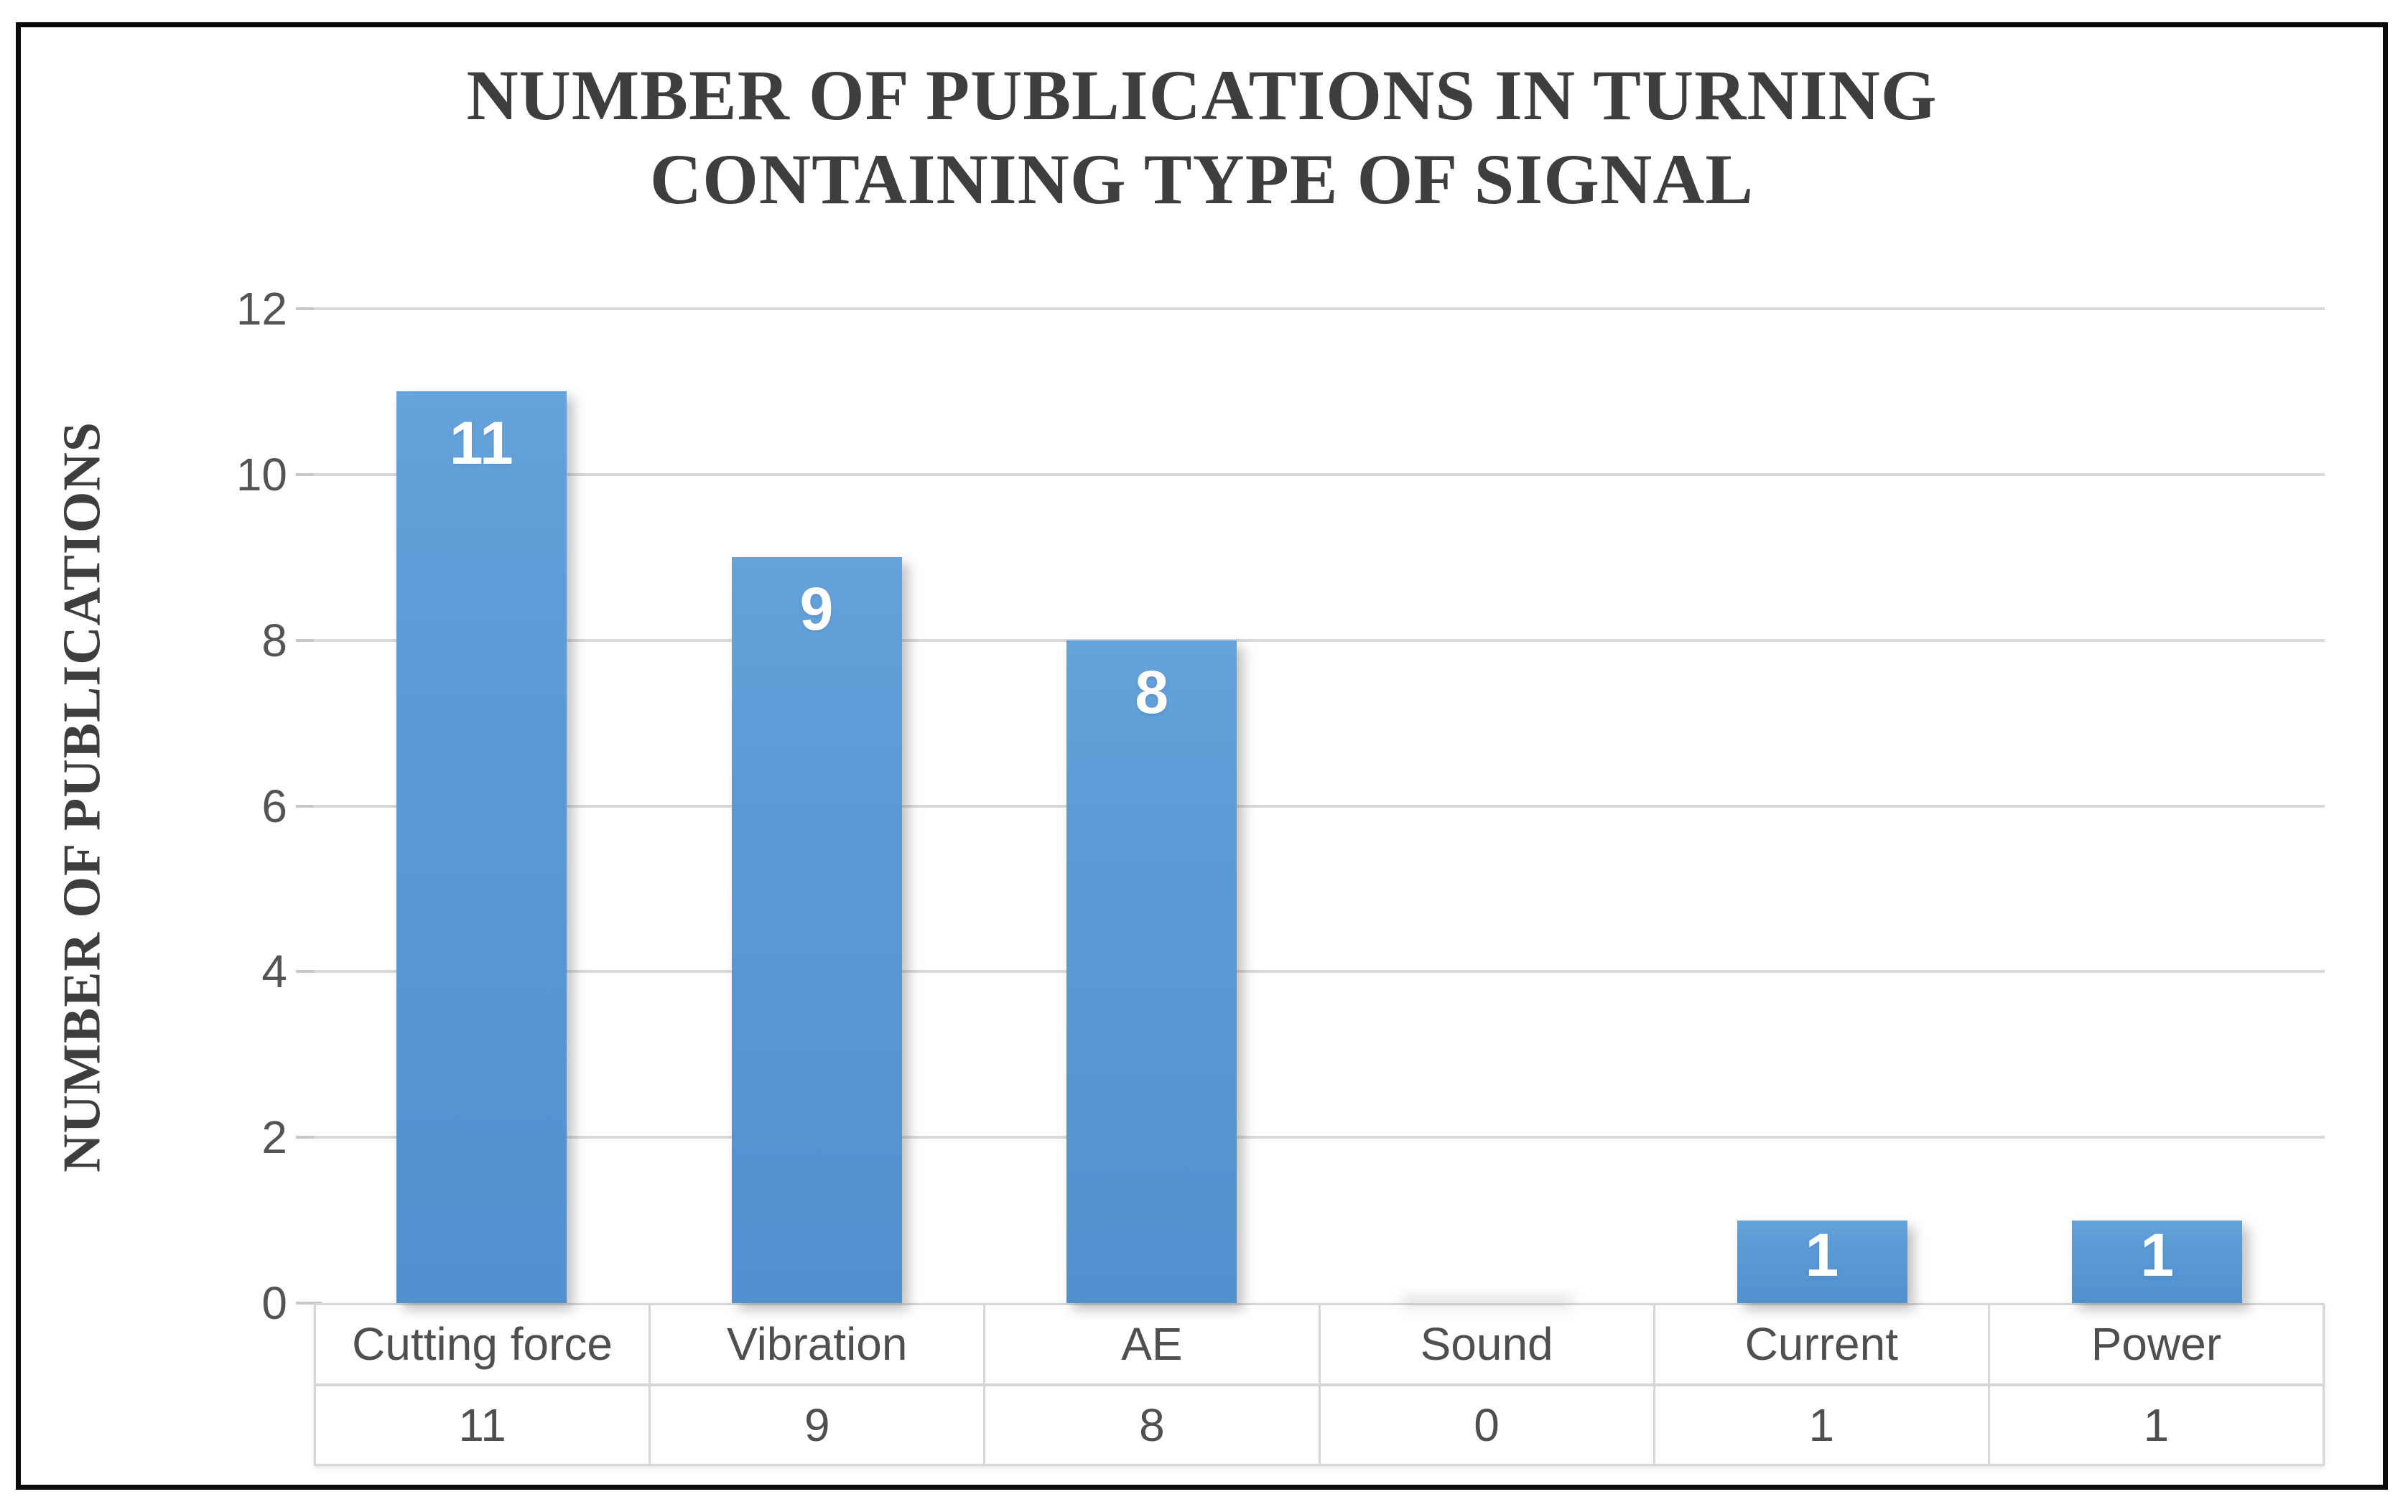  What do you see at coordinates (274, 972) in the screenshot?
I see `y-tick-label: 4` at bounding box center [274, 972].